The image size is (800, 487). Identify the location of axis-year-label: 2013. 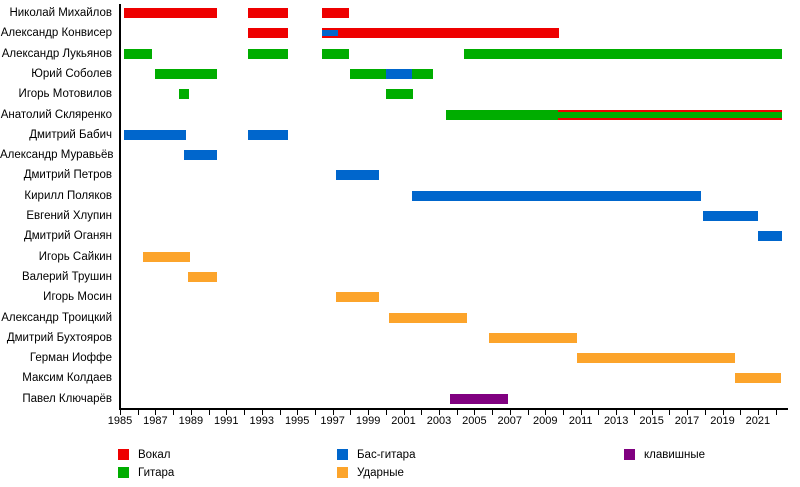
(616, 421).